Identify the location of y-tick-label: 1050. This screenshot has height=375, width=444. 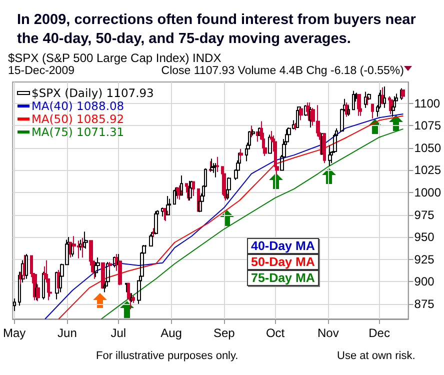
(428, 147).